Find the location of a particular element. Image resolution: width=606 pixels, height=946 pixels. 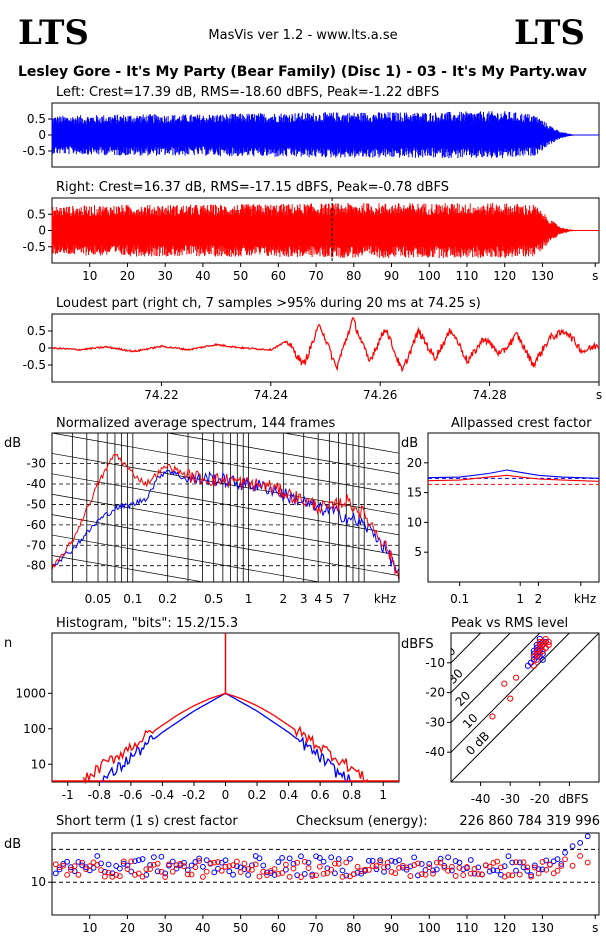

right-waveform-xtick-label: 130 is located at coordinates (542, 276).